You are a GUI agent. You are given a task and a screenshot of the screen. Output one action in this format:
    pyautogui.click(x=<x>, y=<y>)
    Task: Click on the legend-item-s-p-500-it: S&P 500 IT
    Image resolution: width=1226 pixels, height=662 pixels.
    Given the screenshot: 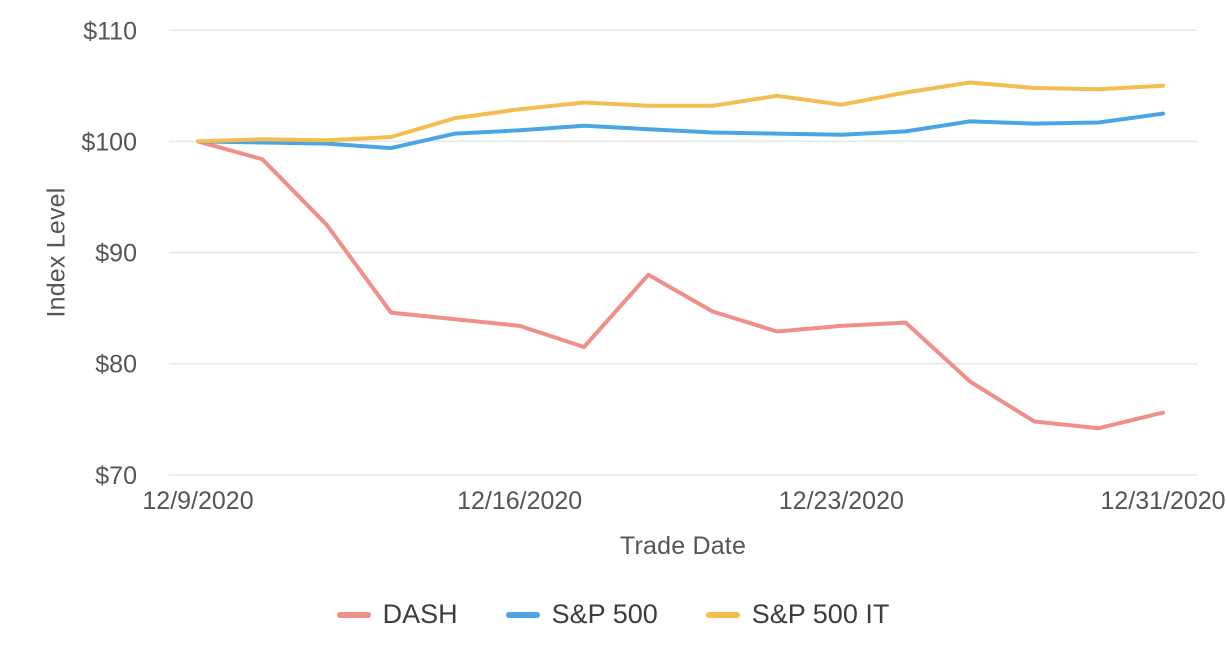 What is the action you would take?
    pyautogui.click(x=797, y=614)
    